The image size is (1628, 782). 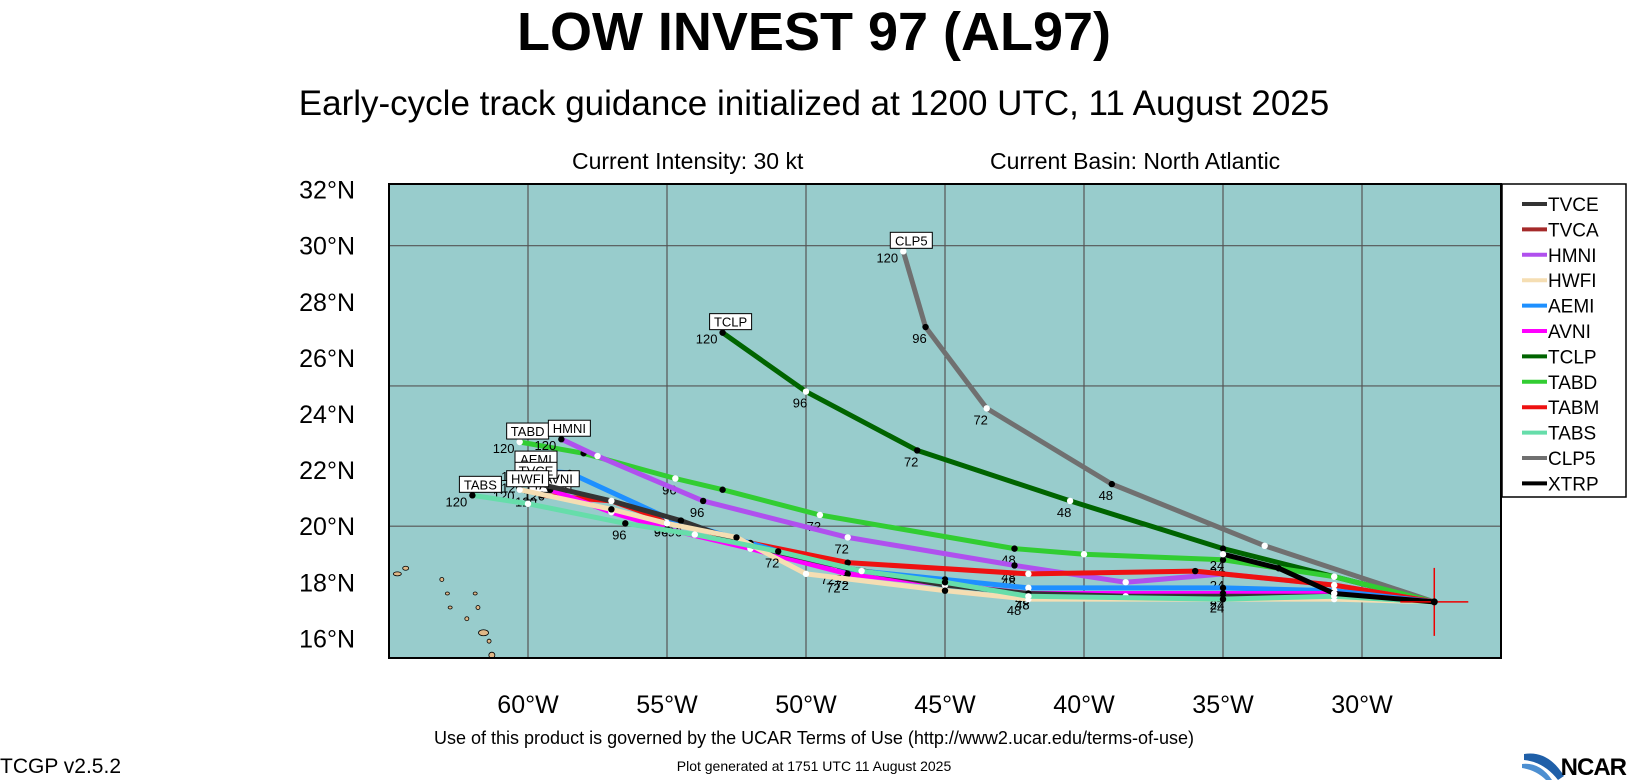 What do you see at coordinates (1434, 601) in the screenshot?
I see `storm-origin-marker` at bounding box center [1434, 601].